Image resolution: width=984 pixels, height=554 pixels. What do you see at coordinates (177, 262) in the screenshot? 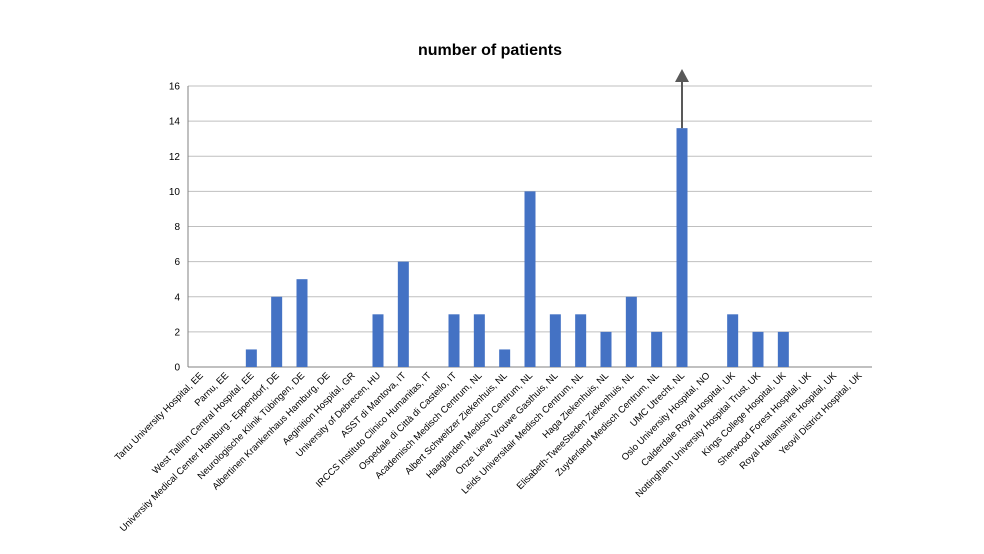
I see `y-tick-label: 6` at bounding box center [177, 262].